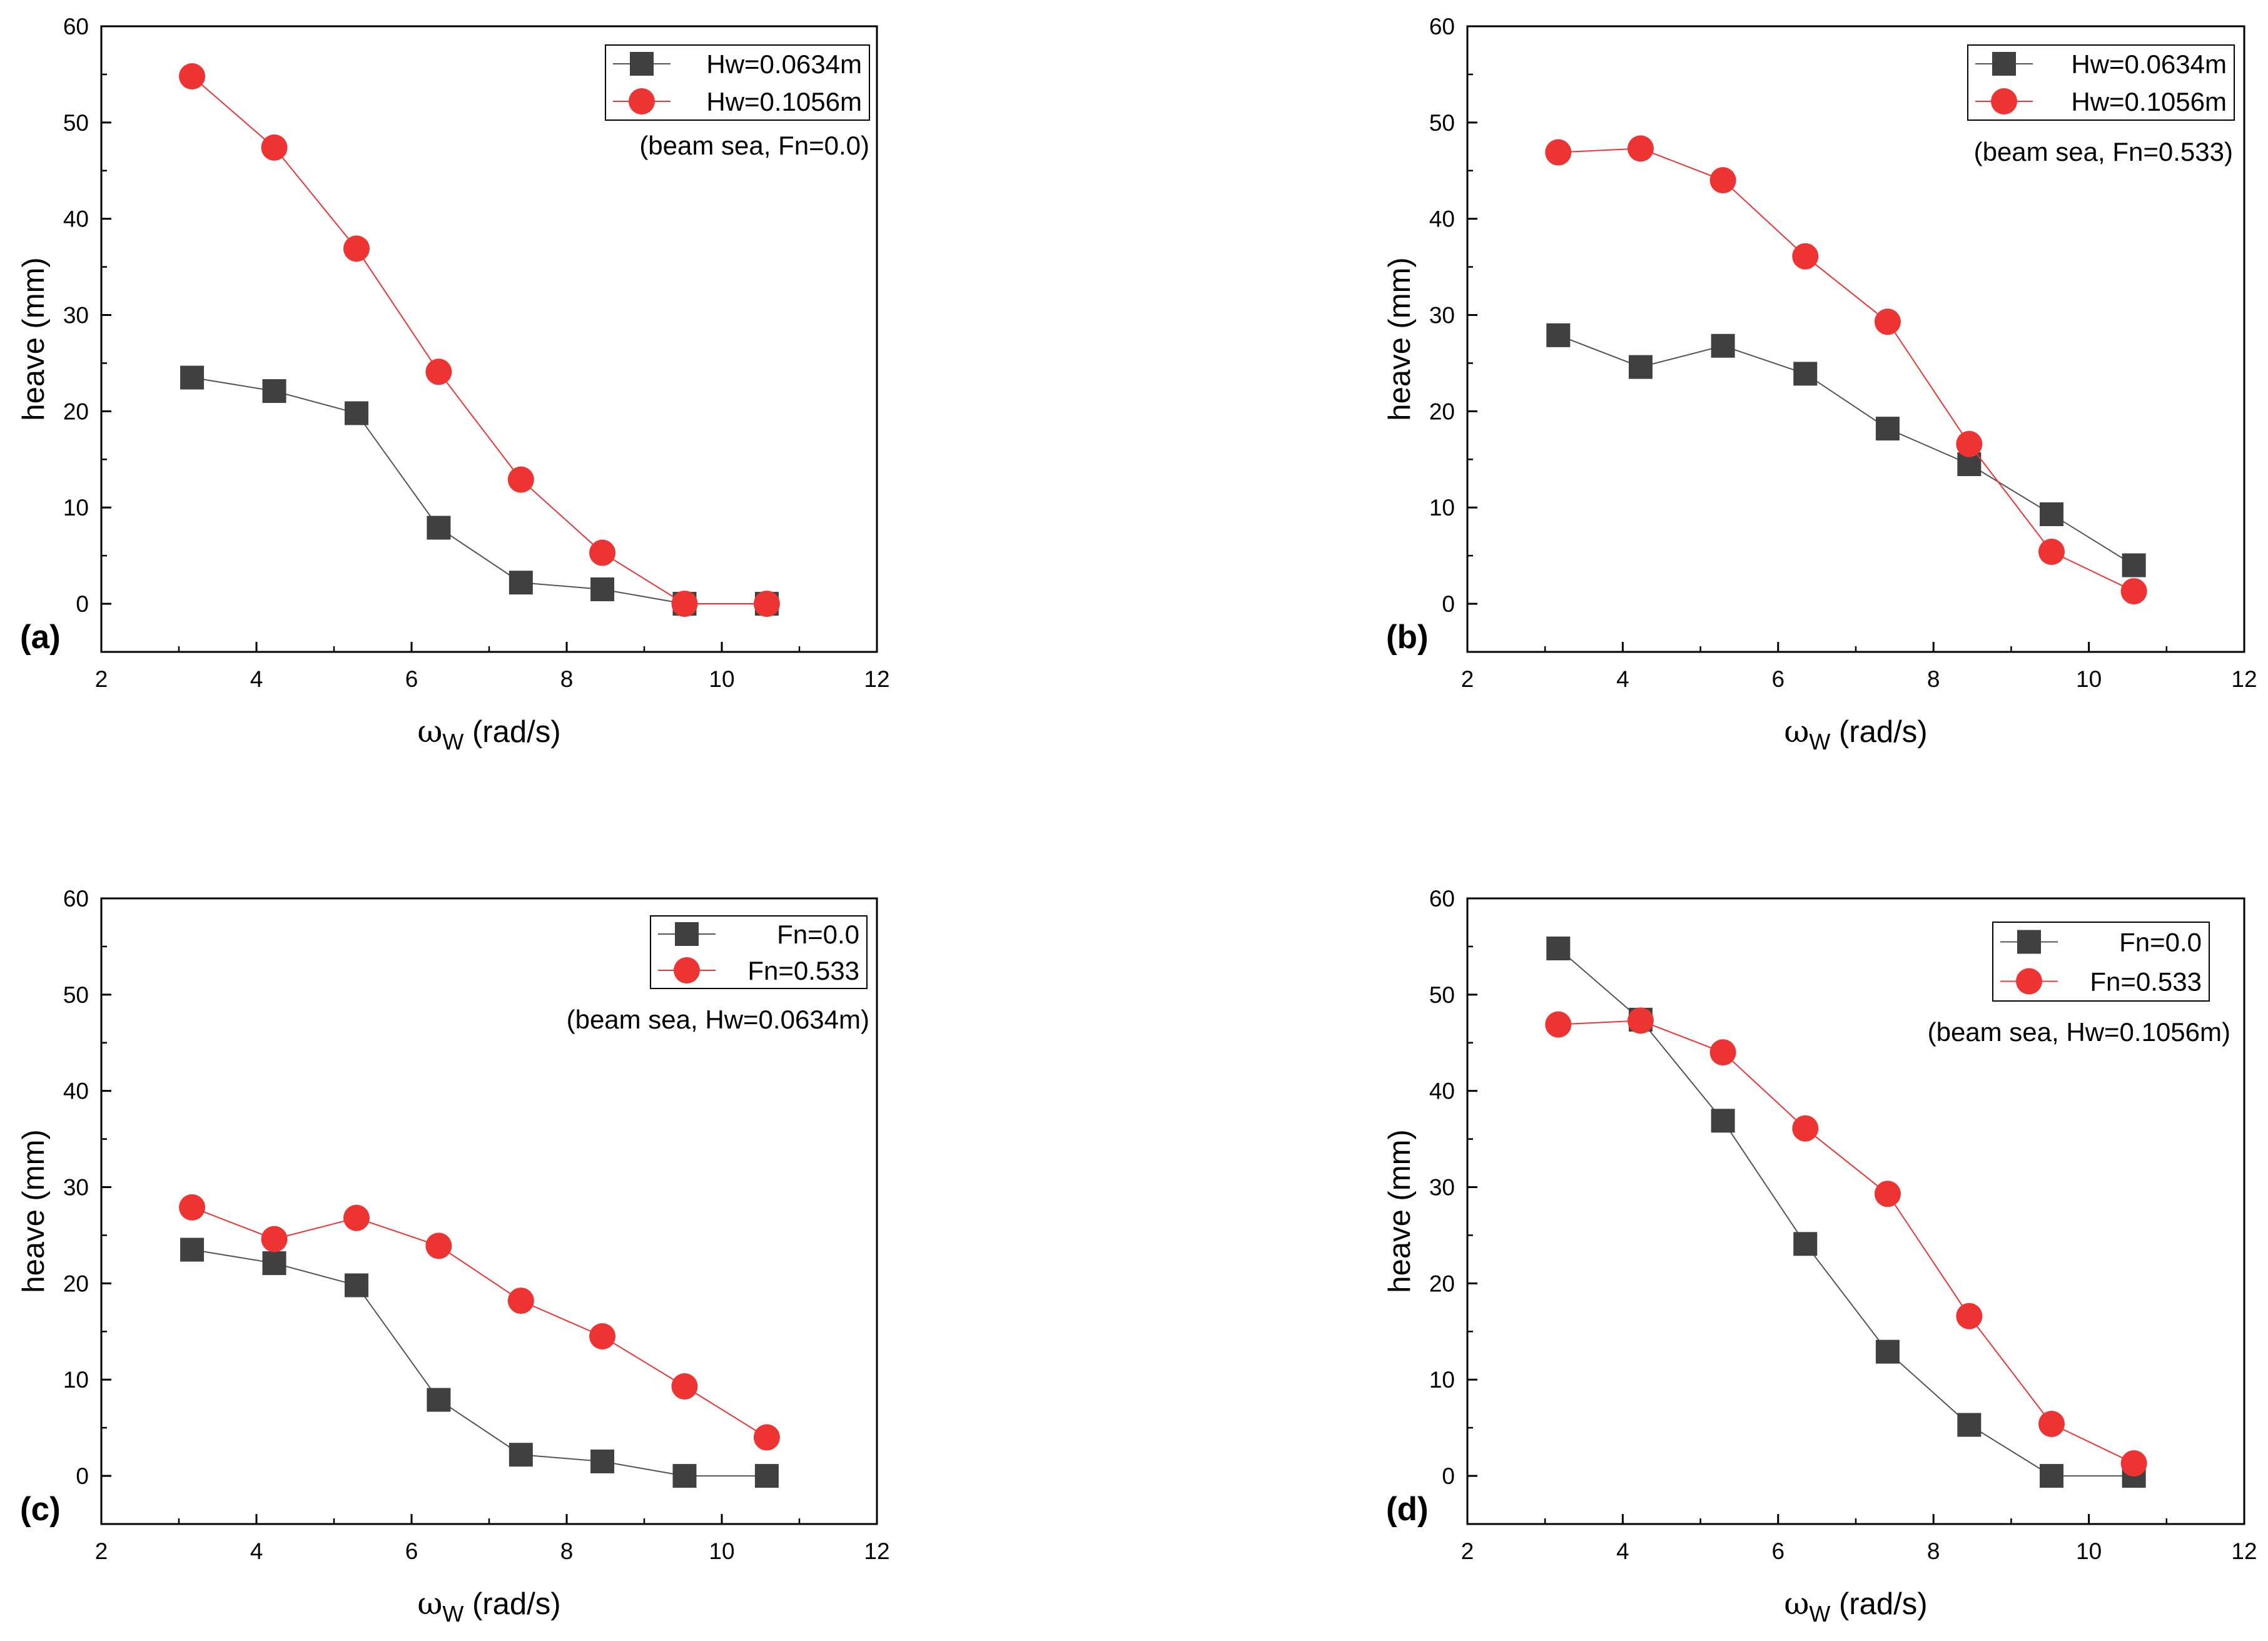  I want to click on omega-symbol: ω, so click(1796, 731).